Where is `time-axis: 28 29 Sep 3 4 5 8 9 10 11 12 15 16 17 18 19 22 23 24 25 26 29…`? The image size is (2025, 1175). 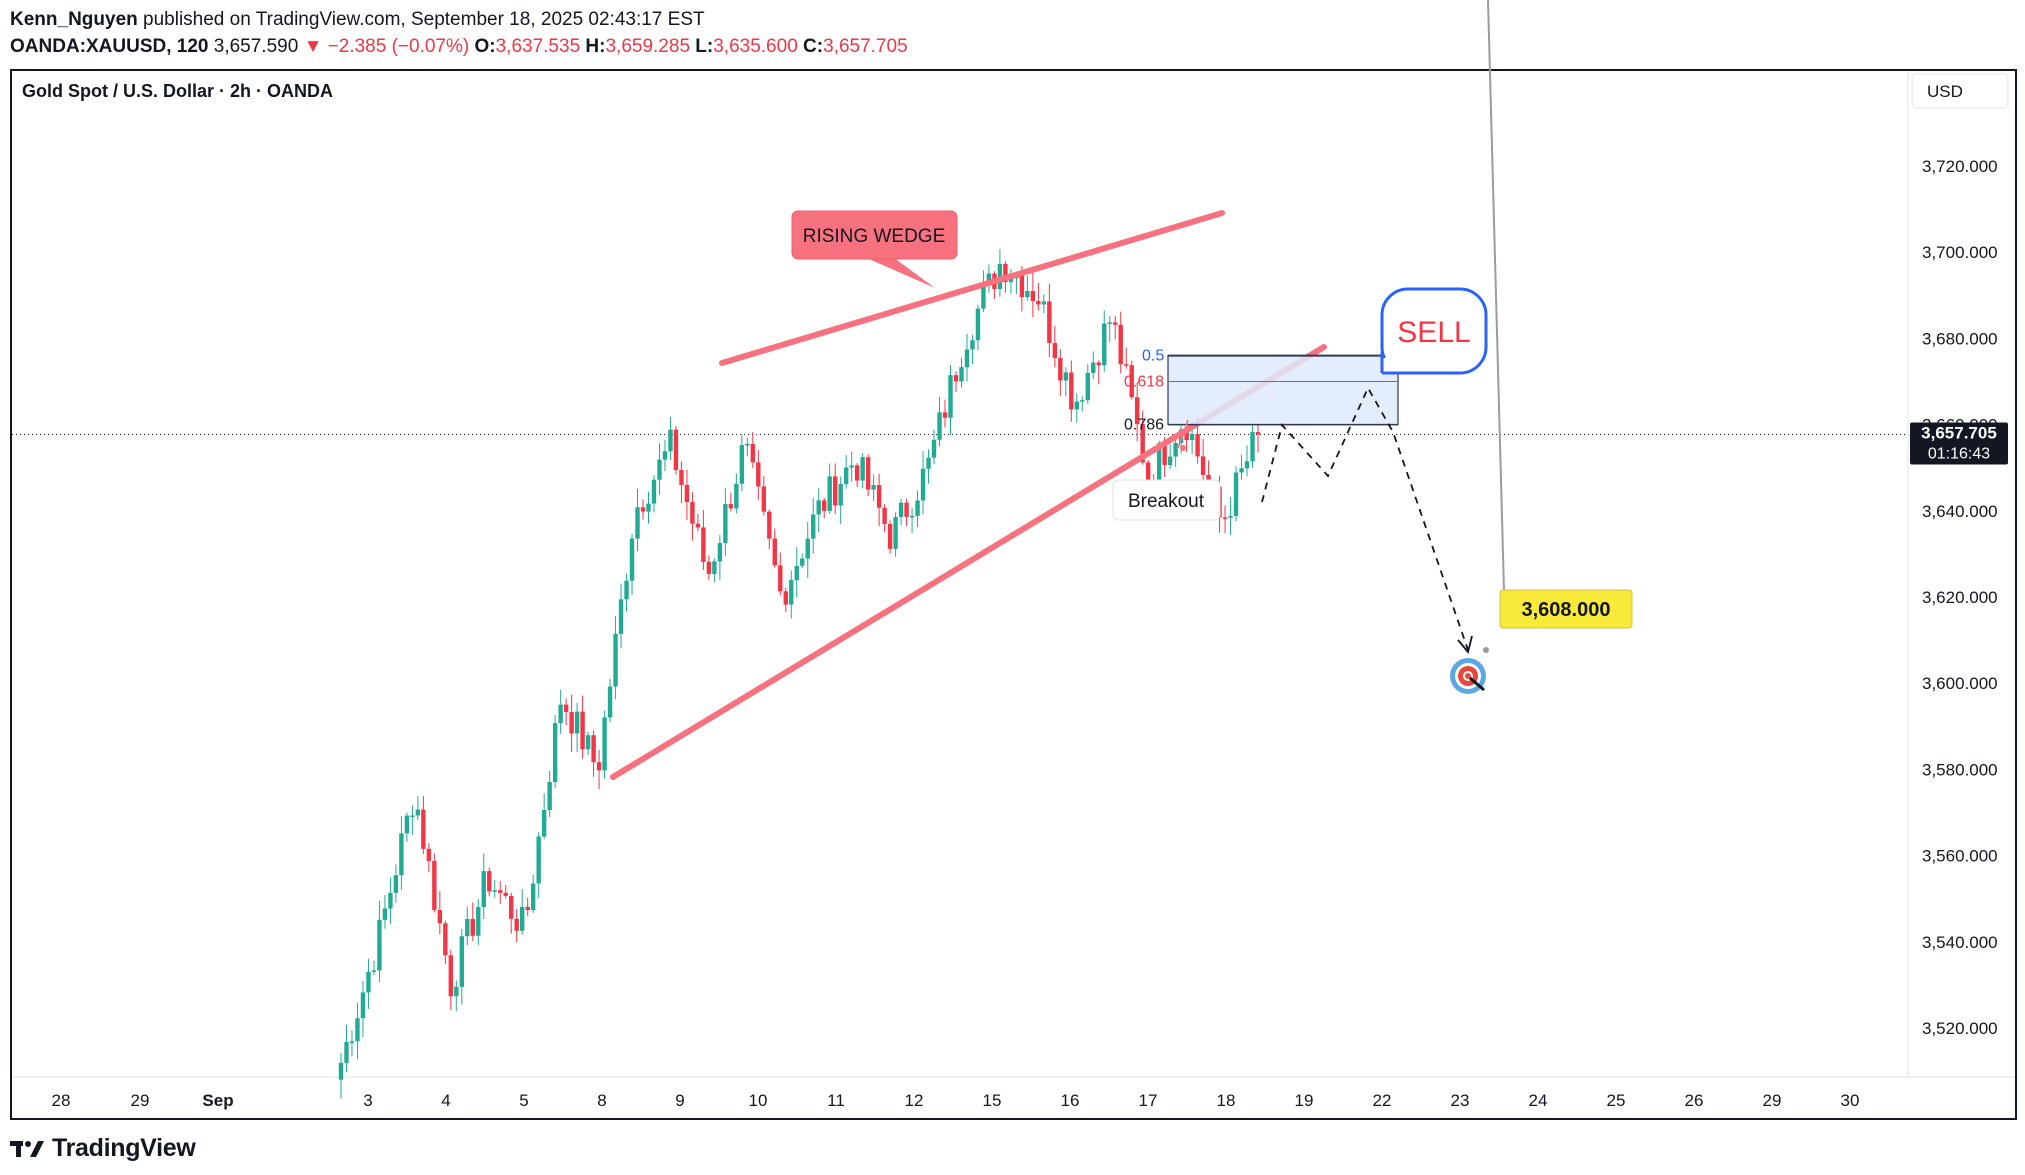 time-axis: 28 29 Sep 3 4 5 8 9 10 11 12 15 16 17 18 19 22 23 24 25 26 29… is located at coordinates (956, 1100).